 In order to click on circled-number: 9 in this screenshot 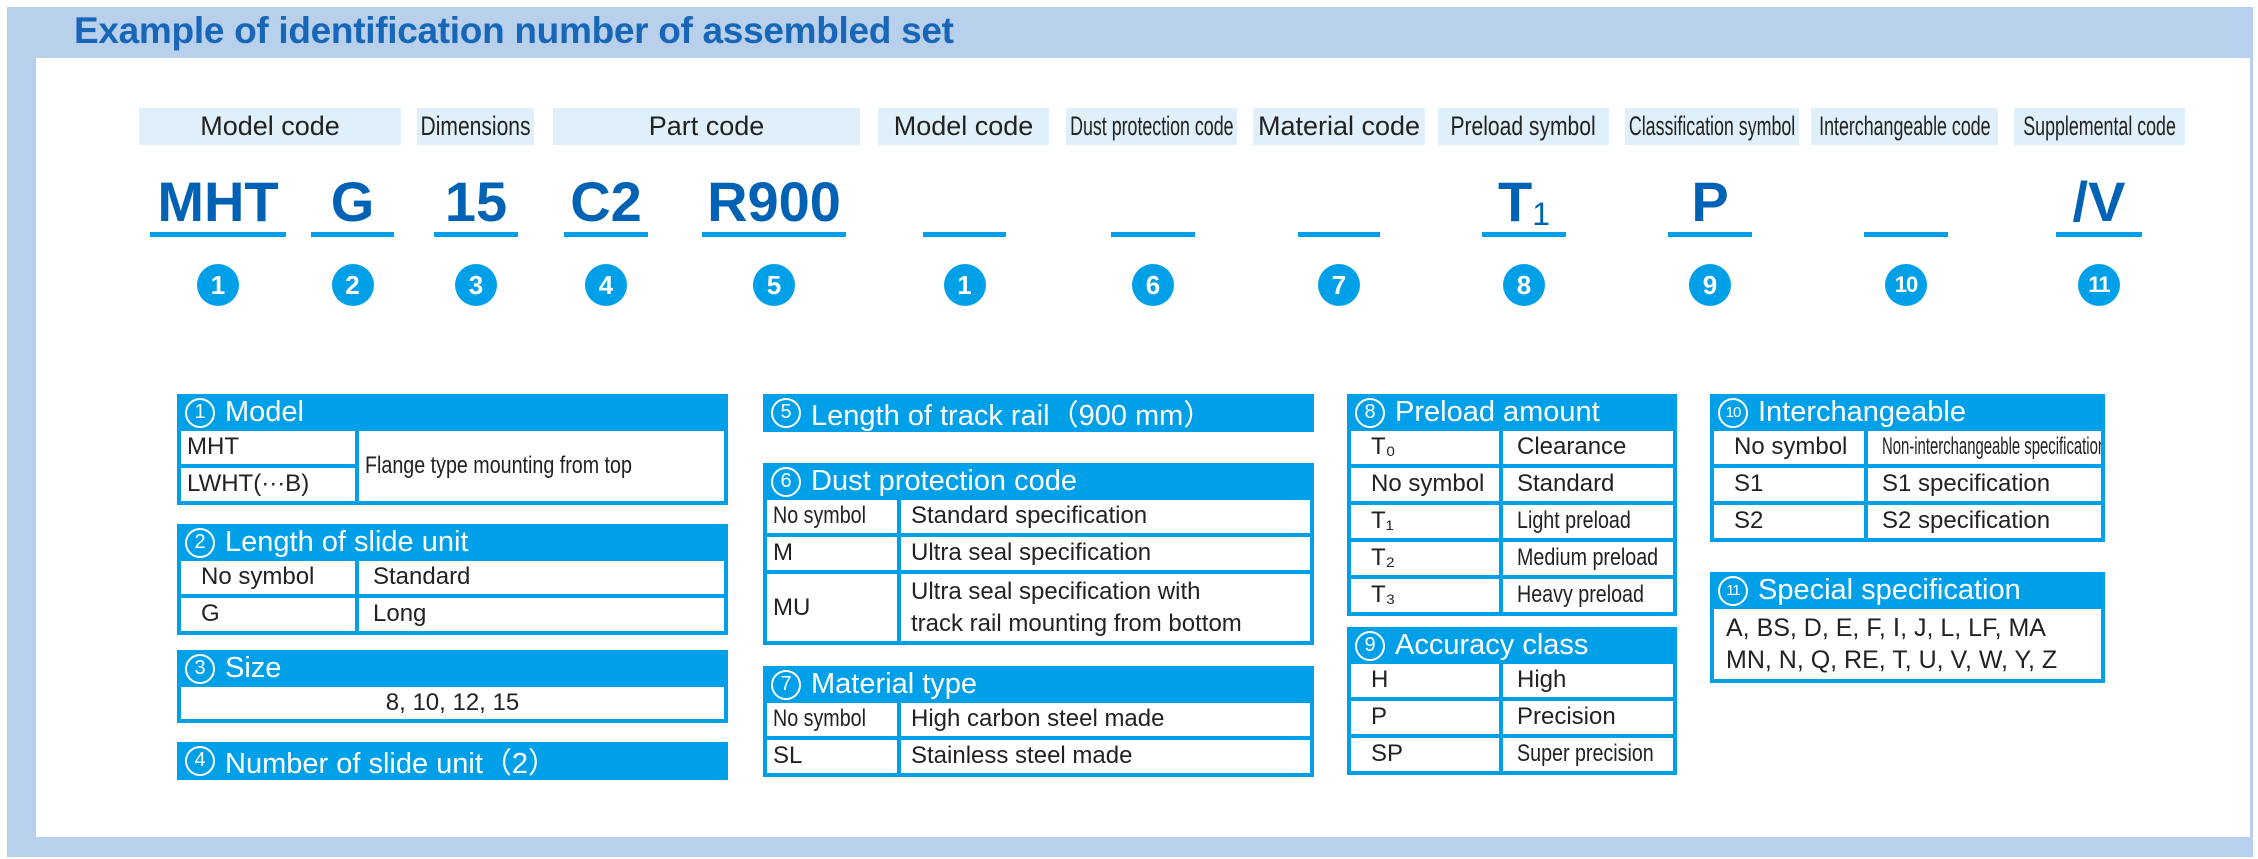, I will do `click(1370, 645)`.